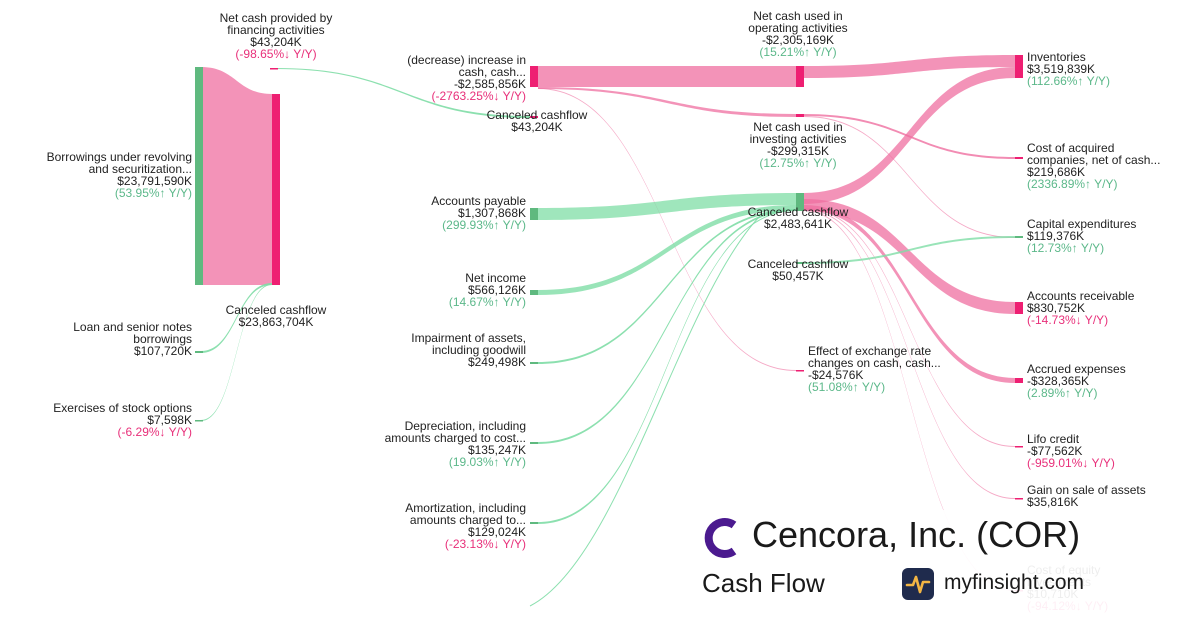 The height and width of the screenshot is (630, 1200). What do you see at coordinates (797, 52) in the screenshot?
I see `node-change-op: (15.21%↑ Y/Y)` at bounding box center [797, 52].